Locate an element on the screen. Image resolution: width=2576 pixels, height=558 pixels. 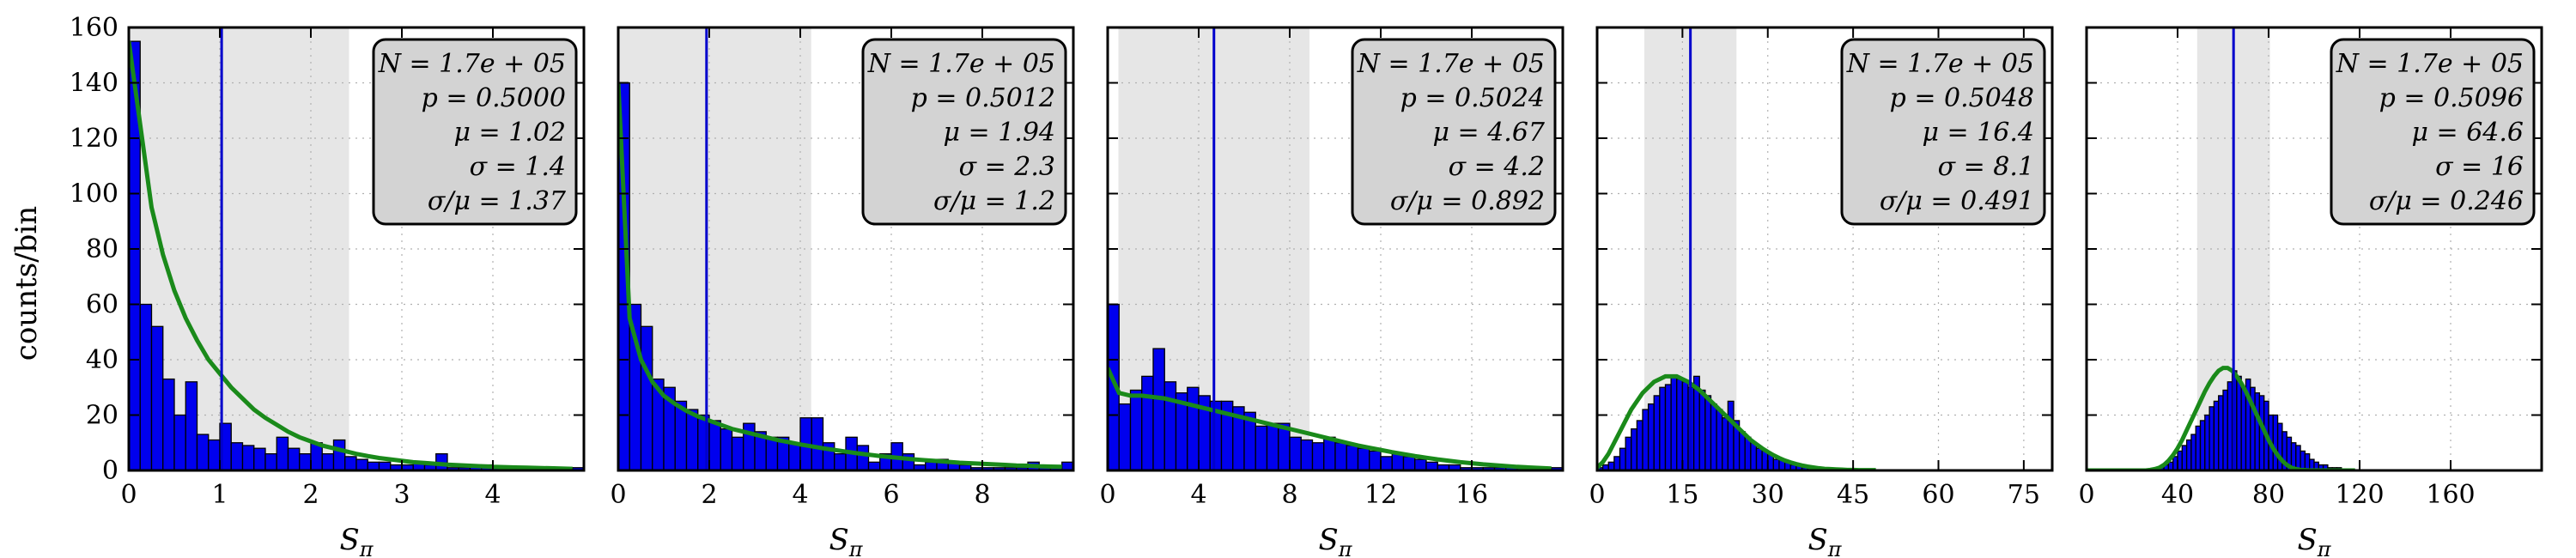
stats-line: σ/μ = 0.491 is located at coordinates (1957, 201).